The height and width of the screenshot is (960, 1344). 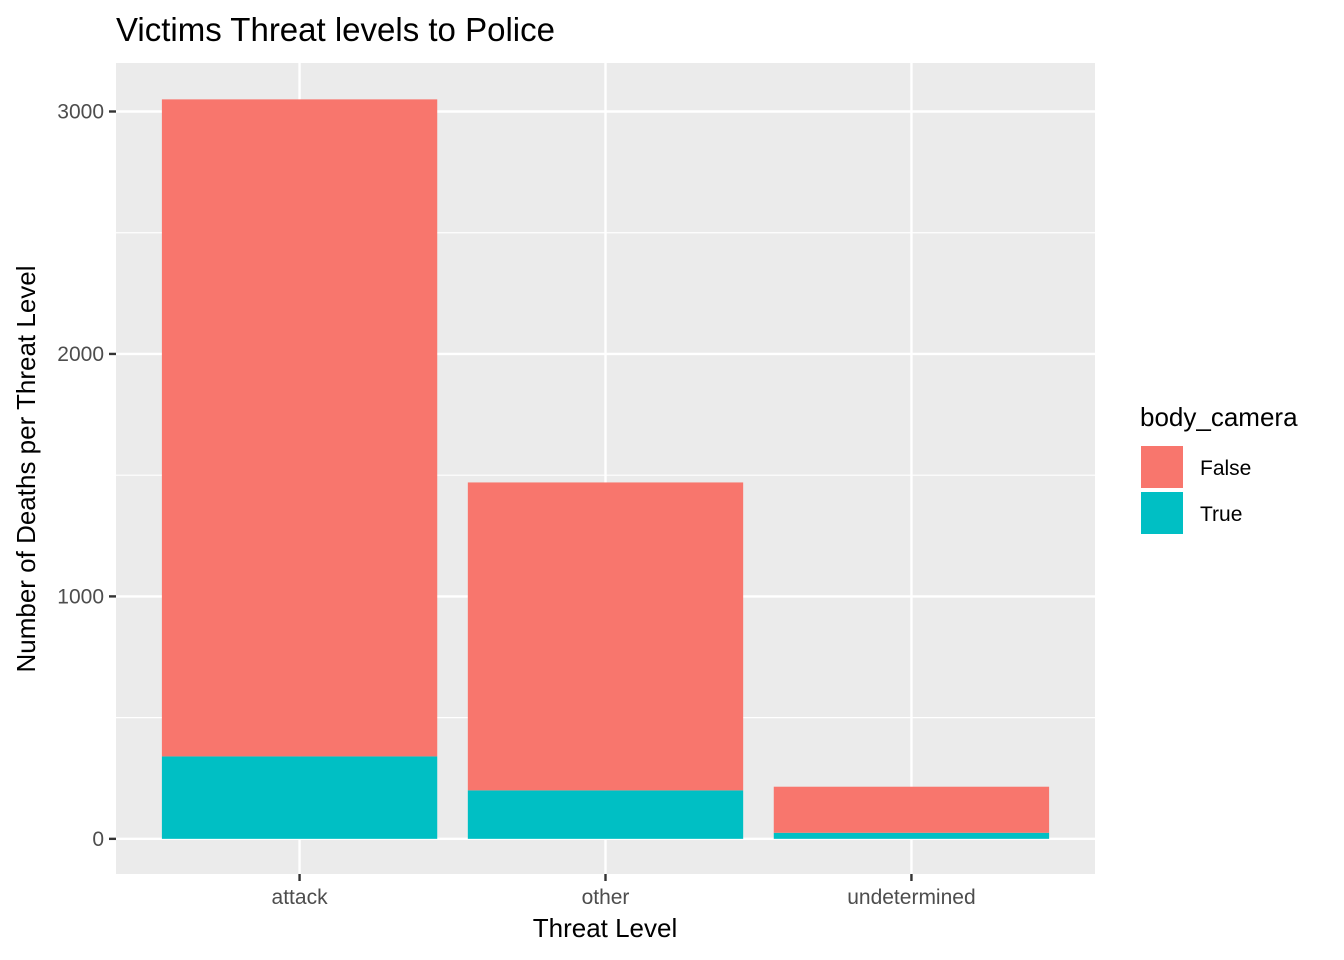 What do you see at coordinates (911, 809) in the screenshot?
I see `bar-undetermined-false` at bounding box center [911, 809].